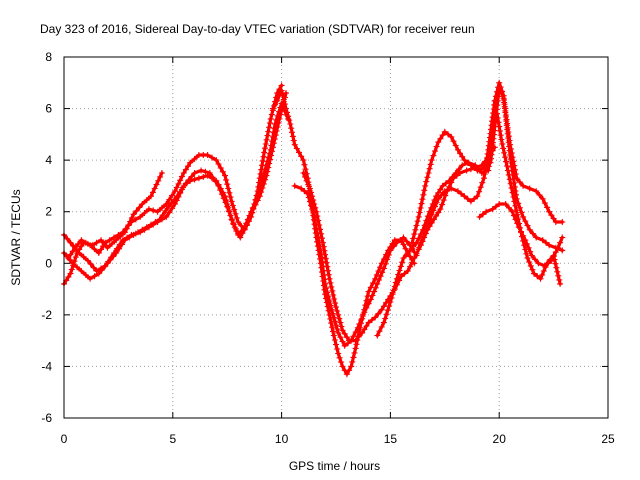 This screenshot has height=480, width=640. What do you see at coordinates (175, 186) in the screenshot?
I see `series-d` at bounding box center [175, 186].